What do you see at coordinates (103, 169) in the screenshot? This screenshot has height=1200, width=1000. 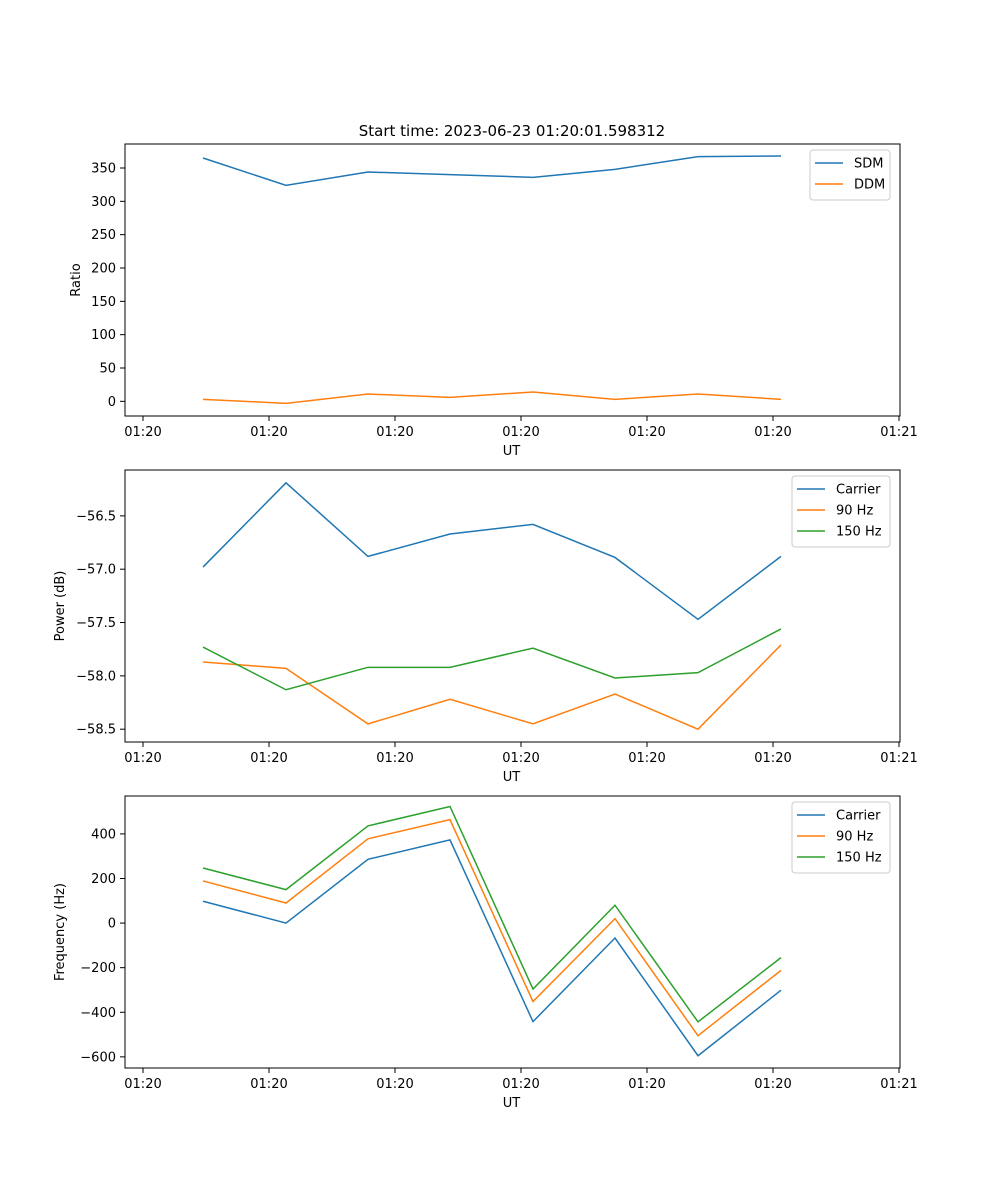 I see `y-tick-label: 350` at bounding box center [103, 169].